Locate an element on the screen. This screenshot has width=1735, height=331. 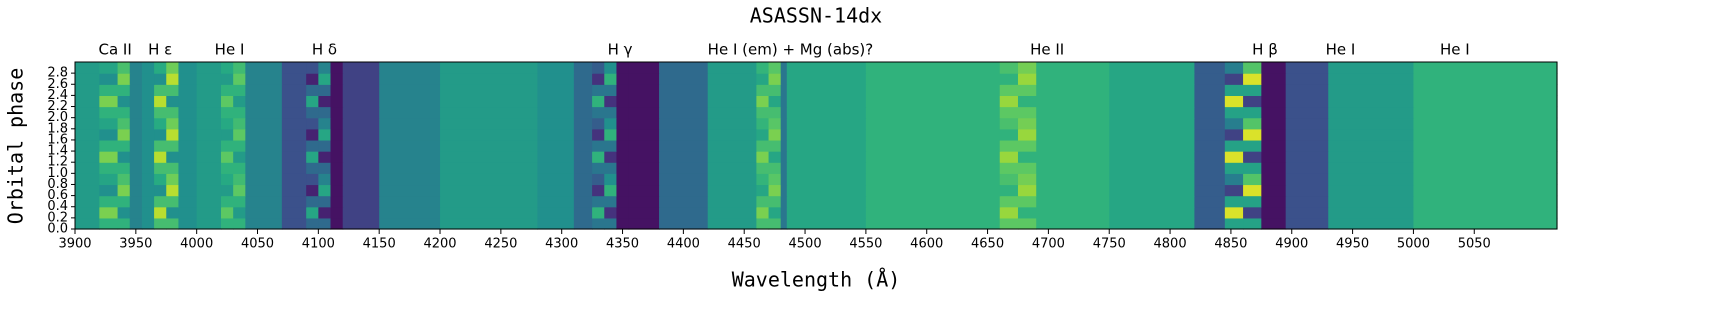
x-tick-label: 4150 is located at coordinates (379, 244).